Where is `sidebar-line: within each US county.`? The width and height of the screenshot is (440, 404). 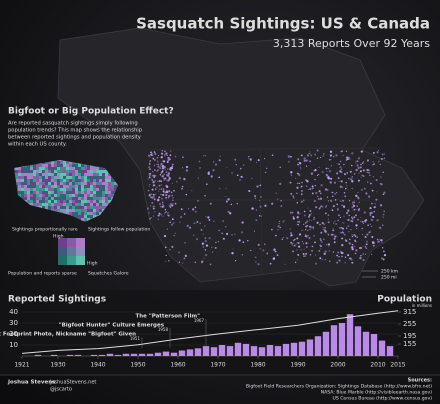 sidebar-line: within each US county. is located at coordinates (37, 145).